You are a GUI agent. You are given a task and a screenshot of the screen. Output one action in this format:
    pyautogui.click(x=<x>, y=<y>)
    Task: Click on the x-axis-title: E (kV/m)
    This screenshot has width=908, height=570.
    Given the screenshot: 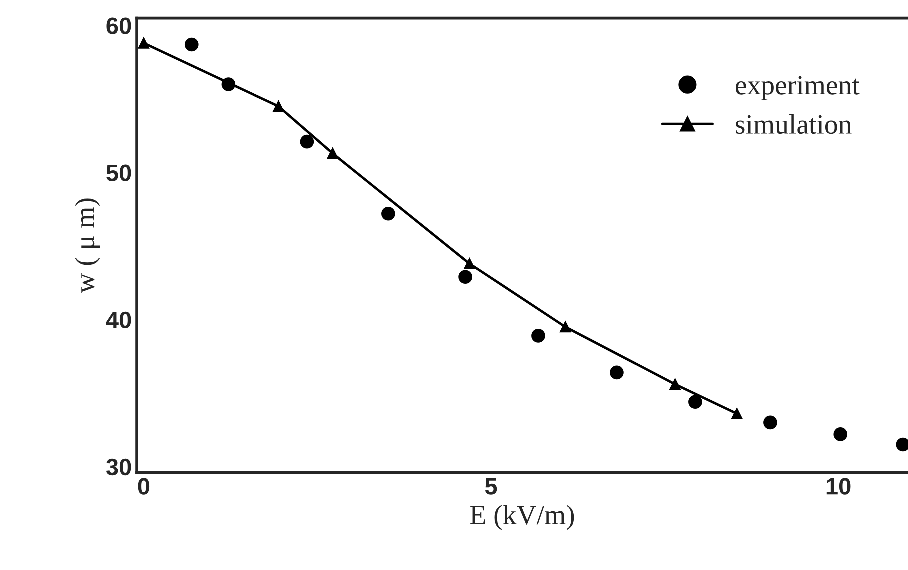 What is the action you would take?
    pyautogui.click(x=522, y=517)
    